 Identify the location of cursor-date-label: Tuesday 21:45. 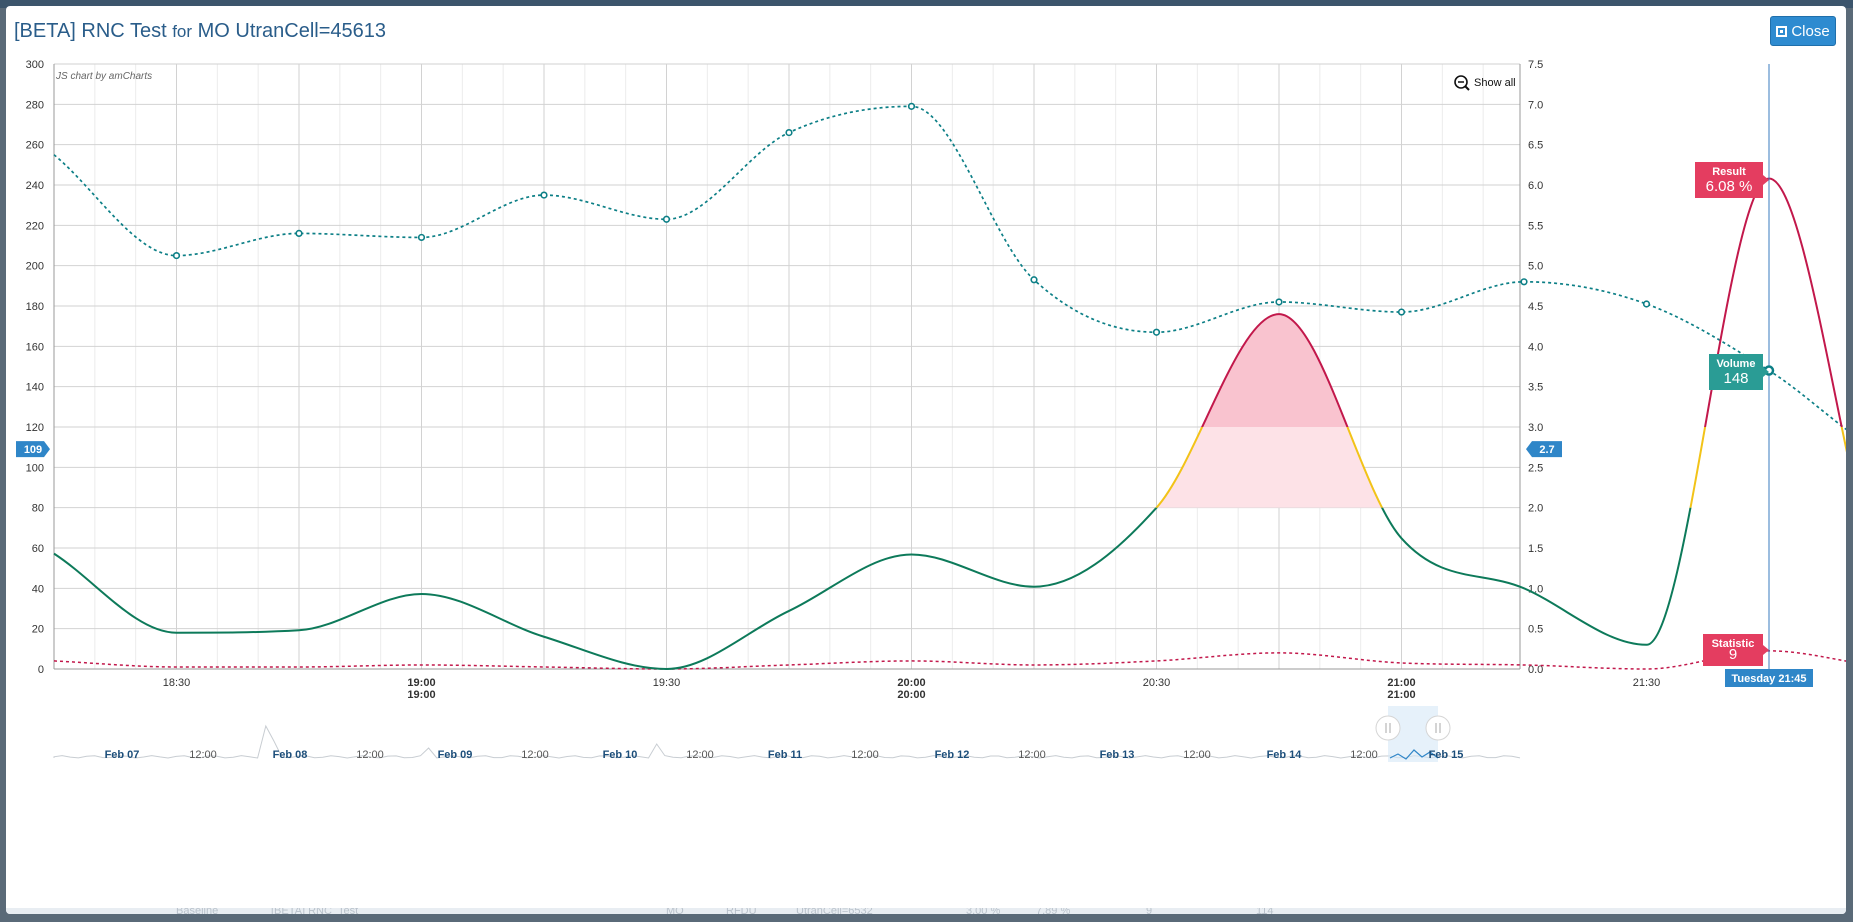
(1768, 679).